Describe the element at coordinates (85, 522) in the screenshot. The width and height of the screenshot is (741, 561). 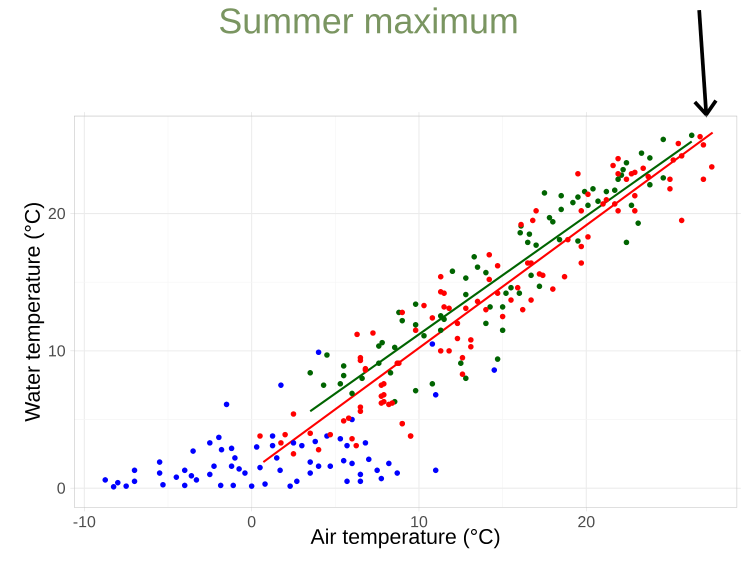
I see `x-tick-label: -10` at that location.